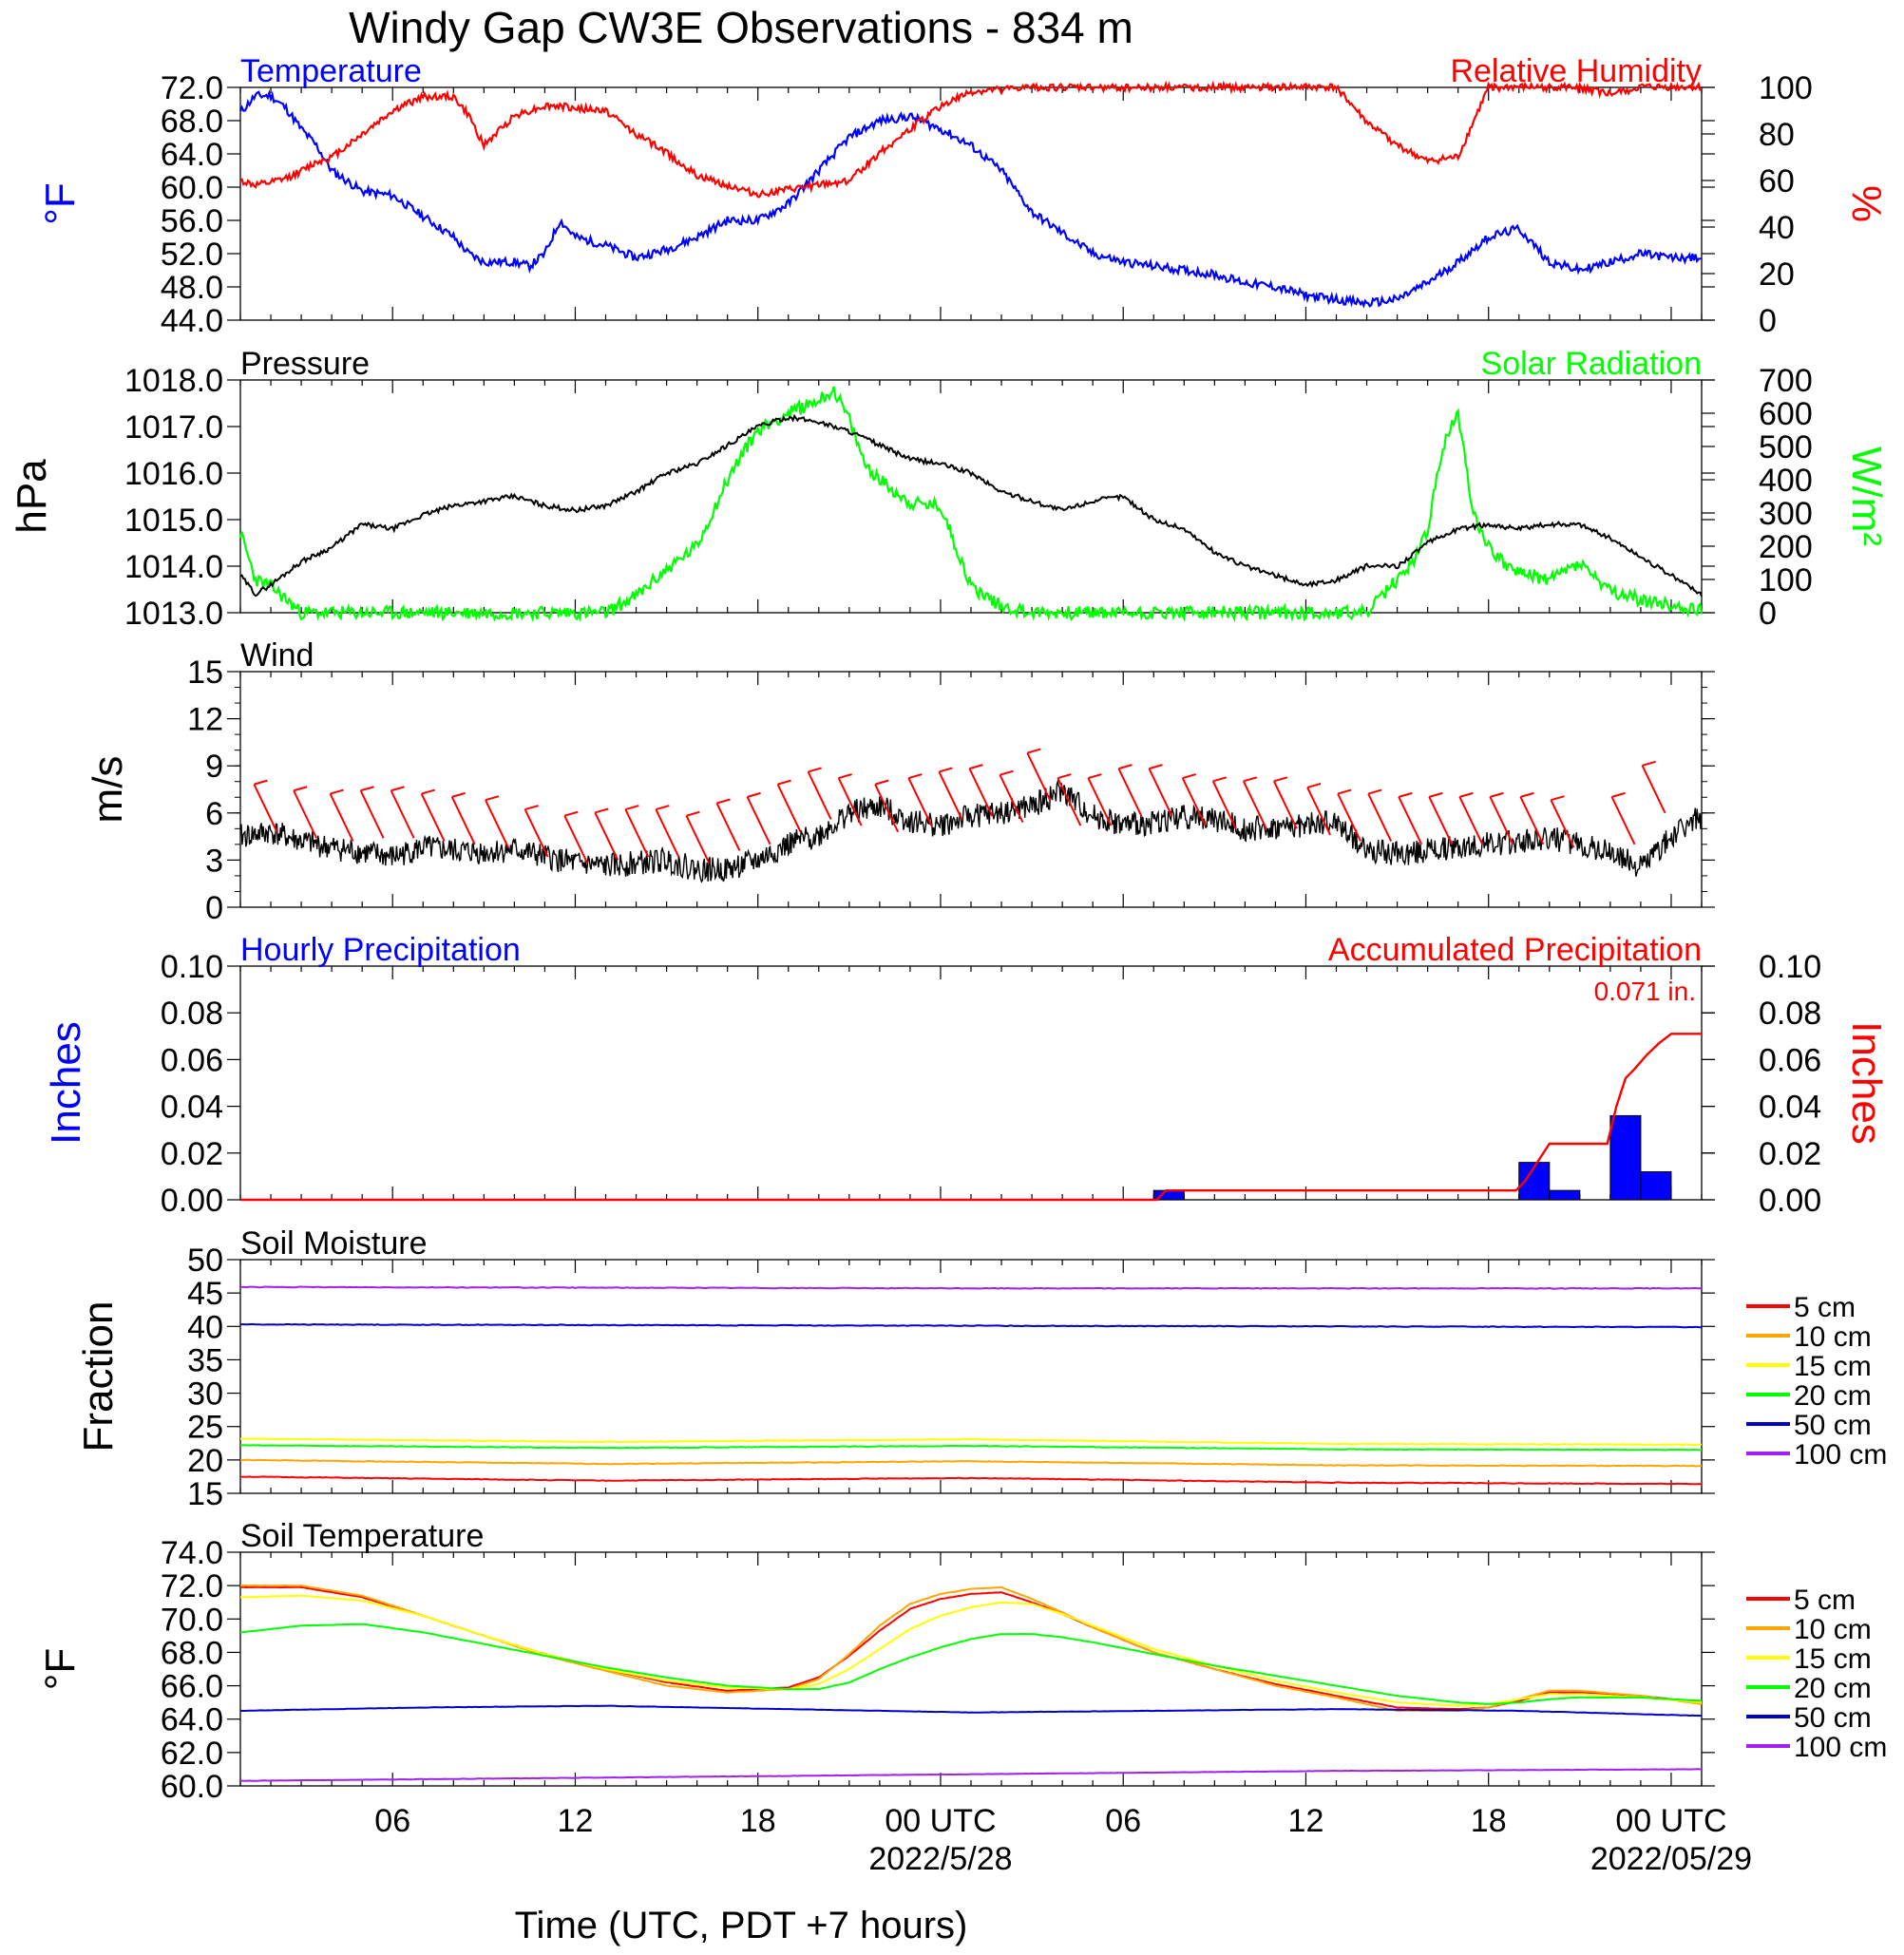 This screenshot has height=1955, width=1904. Describe the element at coordinates (192, 1620) in the screenshot. I see `y-tick-label: 70.0` at that location.